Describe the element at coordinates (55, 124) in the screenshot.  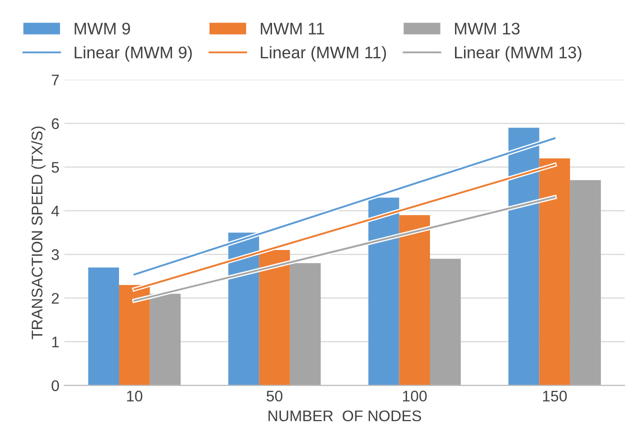
I see `y-tick-label: 6` at that location.